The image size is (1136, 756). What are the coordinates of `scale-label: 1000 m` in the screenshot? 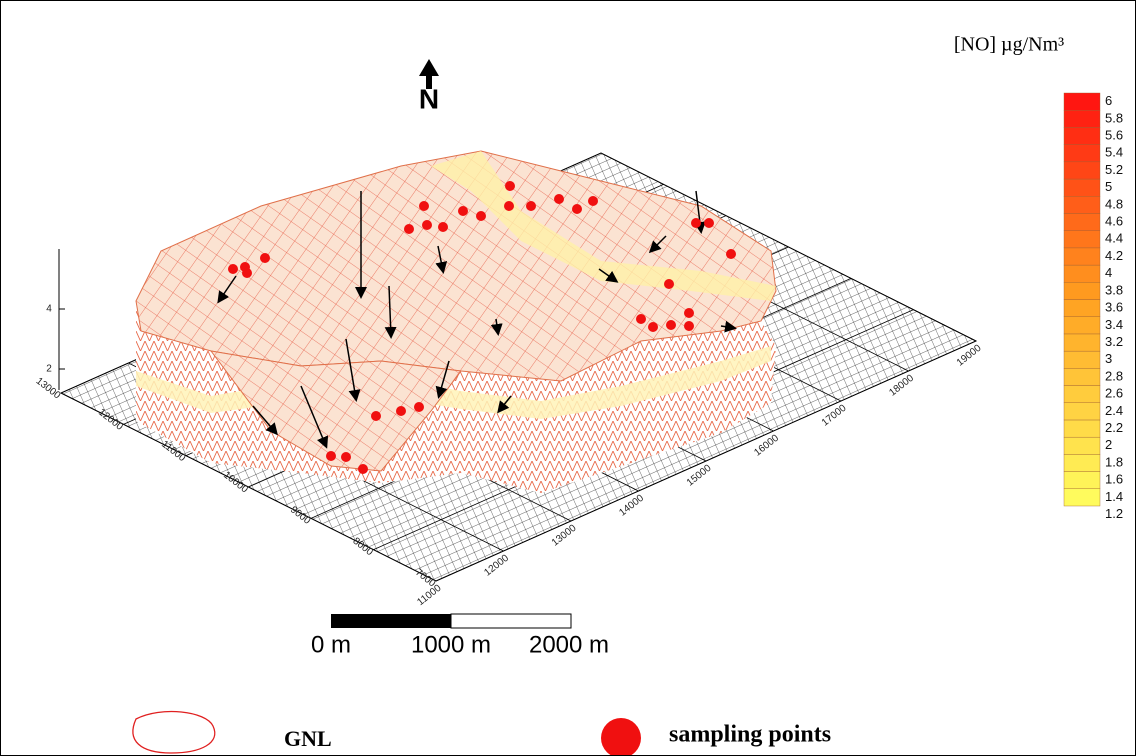 It's located at (451, 644).